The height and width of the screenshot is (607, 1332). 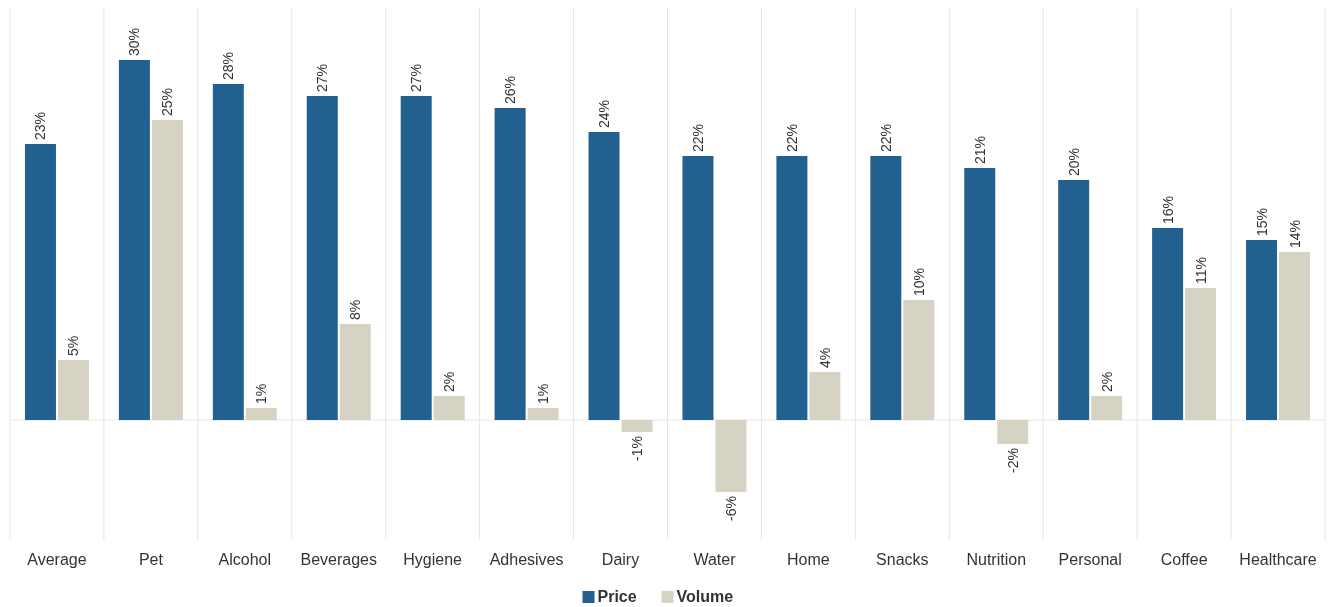 What do you see at coordinates (996, 559) in the screenshot?
I see `x-tick-label: Nutrition` at bounding box center [996, 559].